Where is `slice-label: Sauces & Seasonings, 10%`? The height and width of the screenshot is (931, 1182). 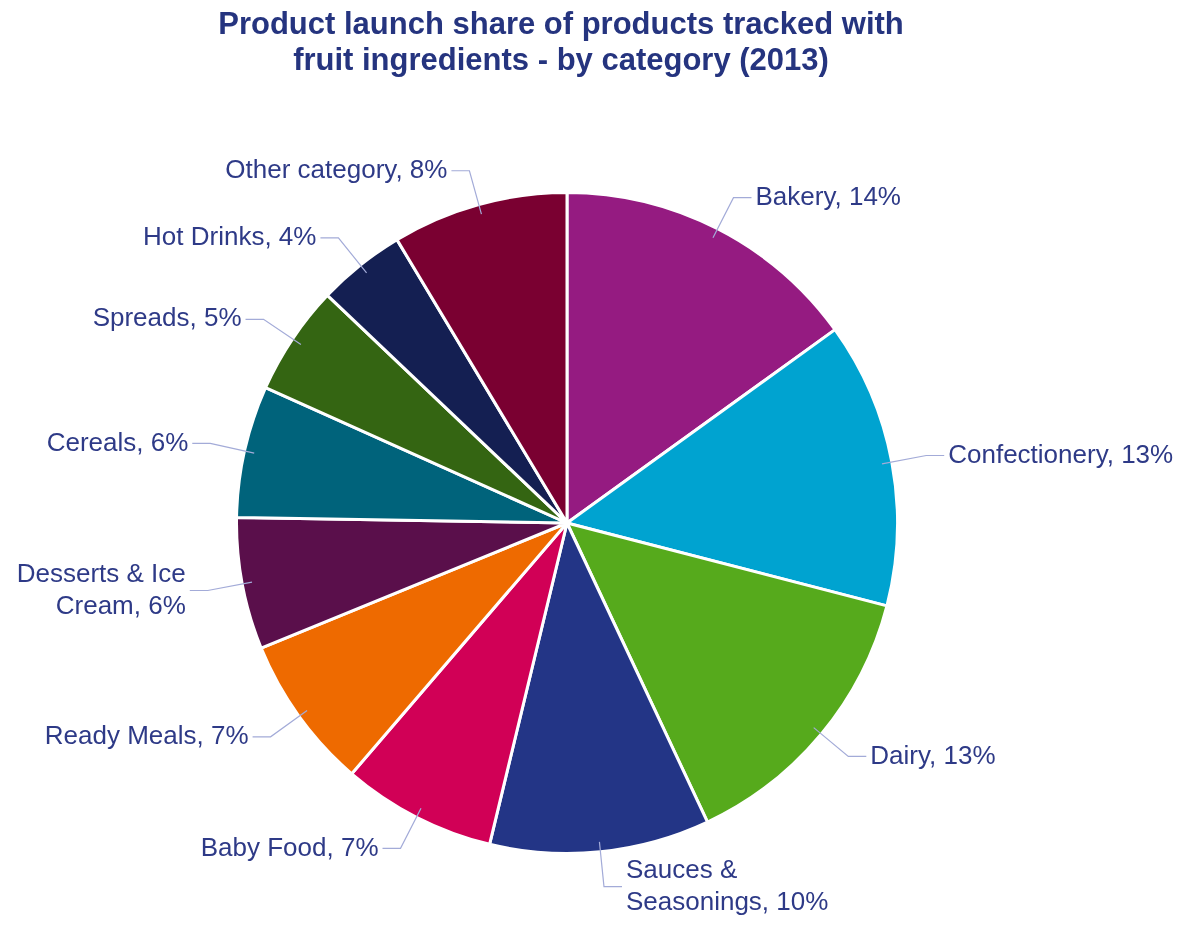 slice-label: Sauces & Seasonings, 10% is located at coordinates (727, 884).